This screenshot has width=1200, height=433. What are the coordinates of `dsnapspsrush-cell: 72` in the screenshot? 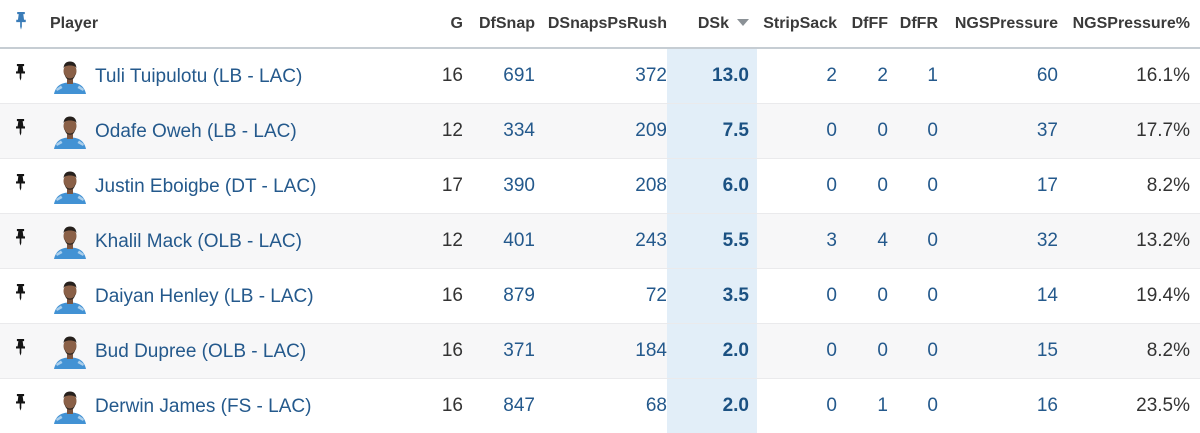 It's located at (601, 296).